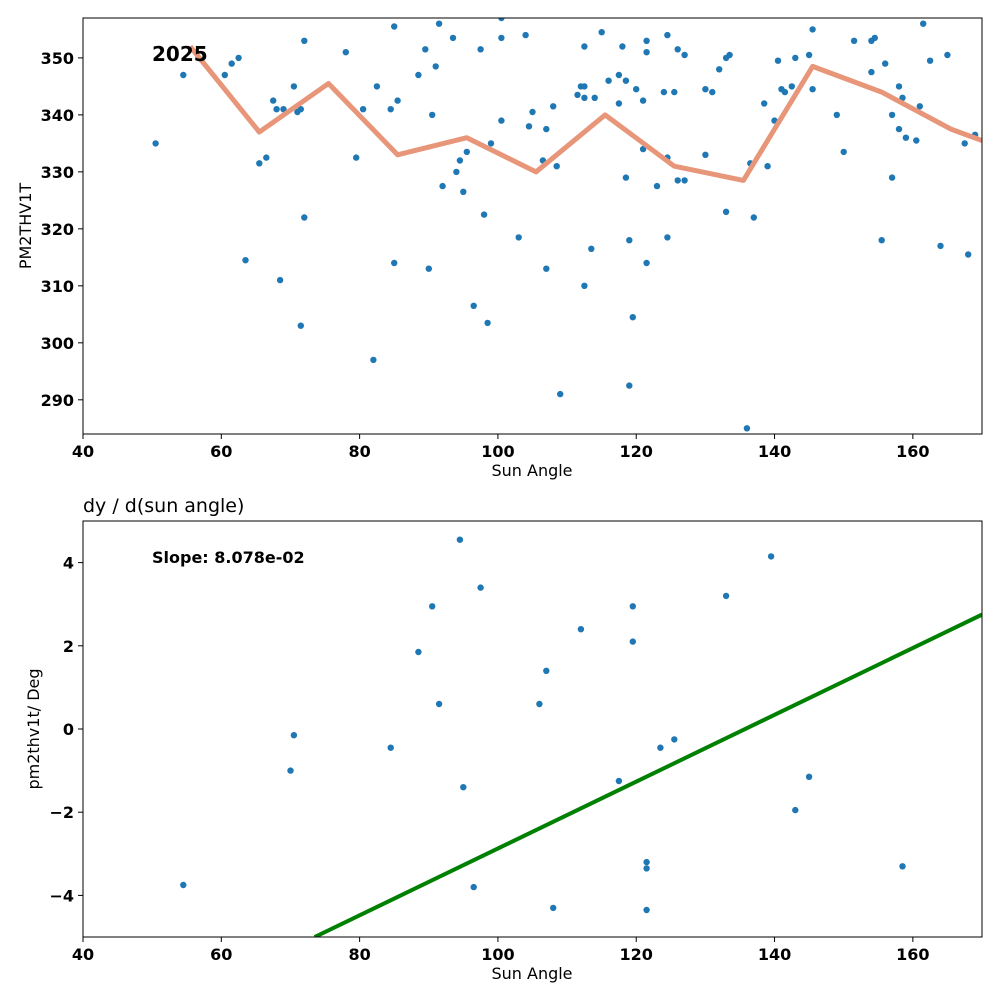 Image resolution: width=1000 pixels, height=1000 pixels. What do you see at coordinates (57, 172) in the screenshot?
I see `top-y-tick-label: 330` at bounding box center [57, 172].